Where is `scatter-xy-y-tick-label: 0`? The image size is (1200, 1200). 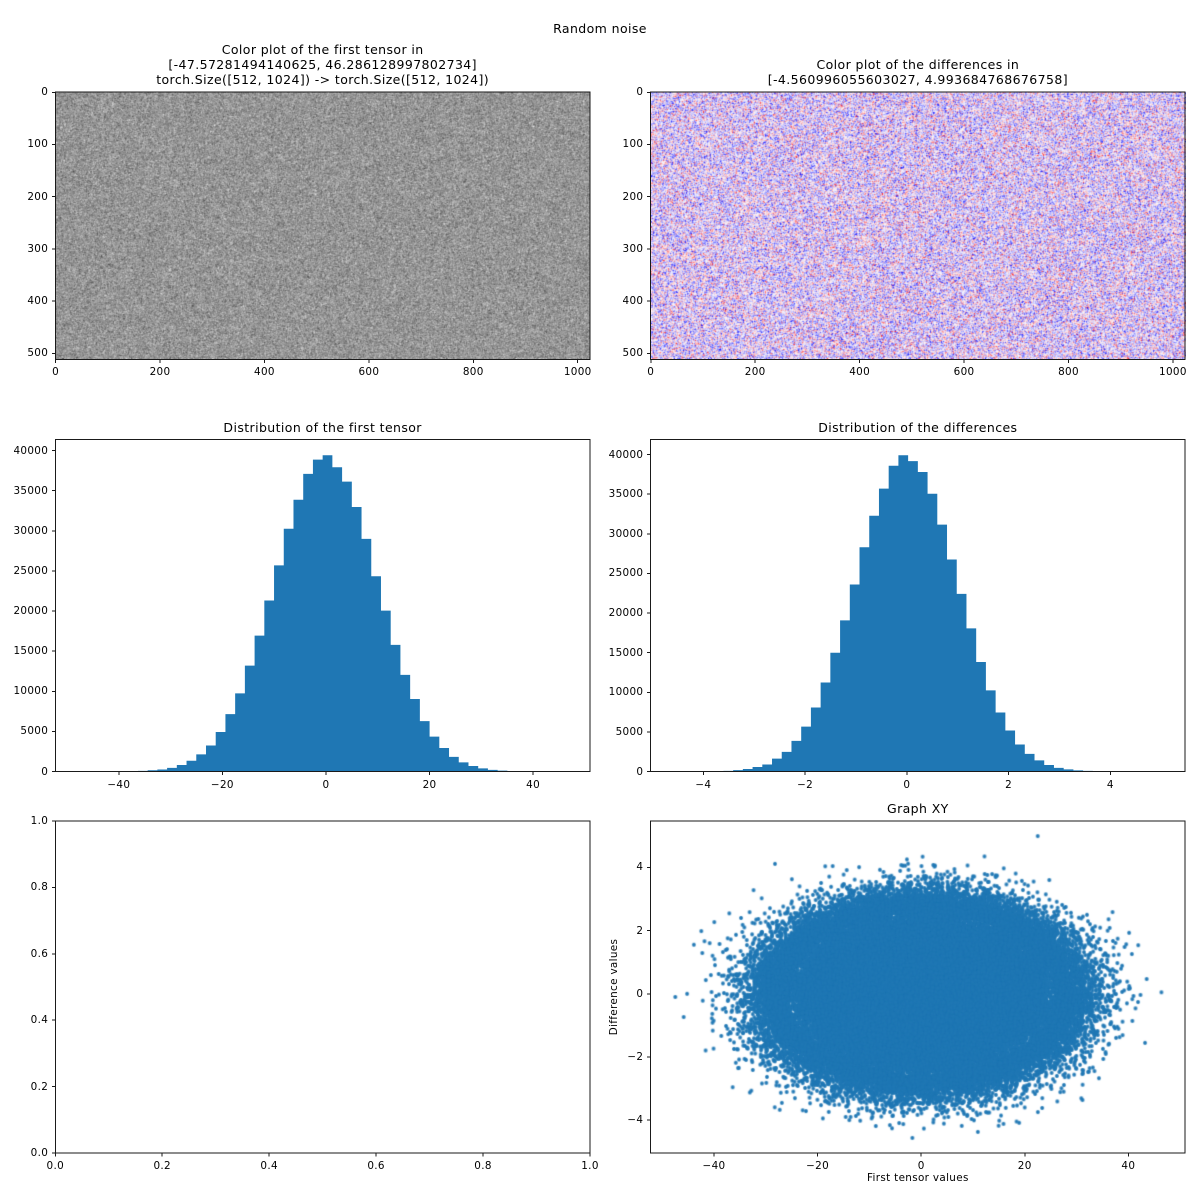 scatter-xy-y-tick-label: 0 is located at coordinates (640, 993).